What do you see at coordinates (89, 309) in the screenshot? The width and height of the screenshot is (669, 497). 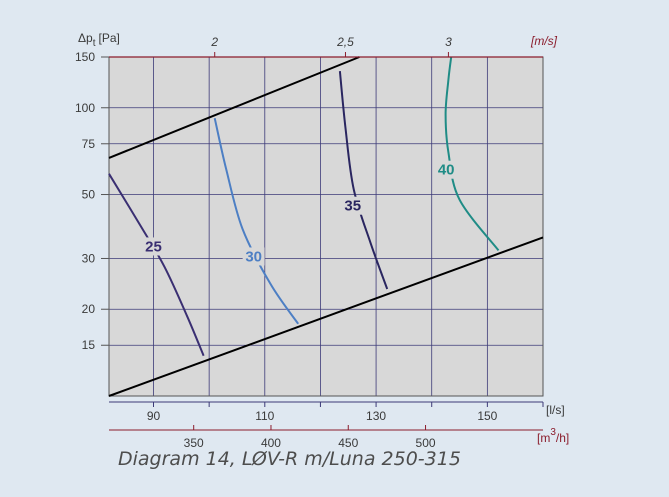 I see `y-tick-label: 20` at bounding box center [89, 309].